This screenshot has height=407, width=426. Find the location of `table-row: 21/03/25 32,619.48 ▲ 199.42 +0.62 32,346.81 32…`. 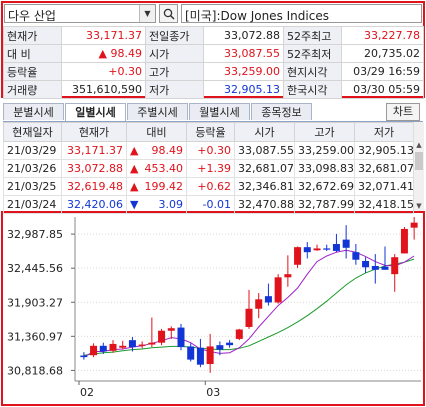

table-row: 21/03/25 32,619.48 ▲ 199.42 +0.62 32,346.81 32… is located at coordinates (208, 186).